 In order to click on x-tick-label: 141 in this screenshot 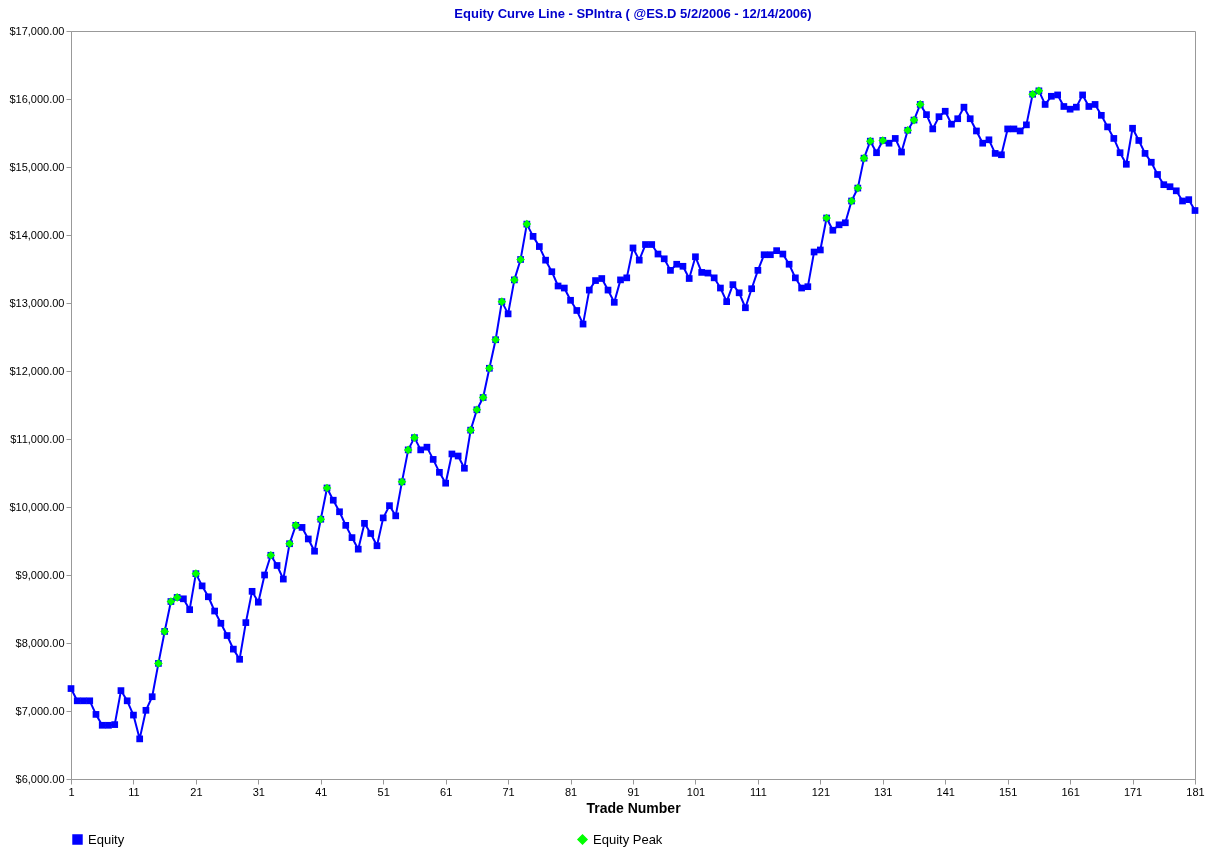, I will do `click(945, 791)`.